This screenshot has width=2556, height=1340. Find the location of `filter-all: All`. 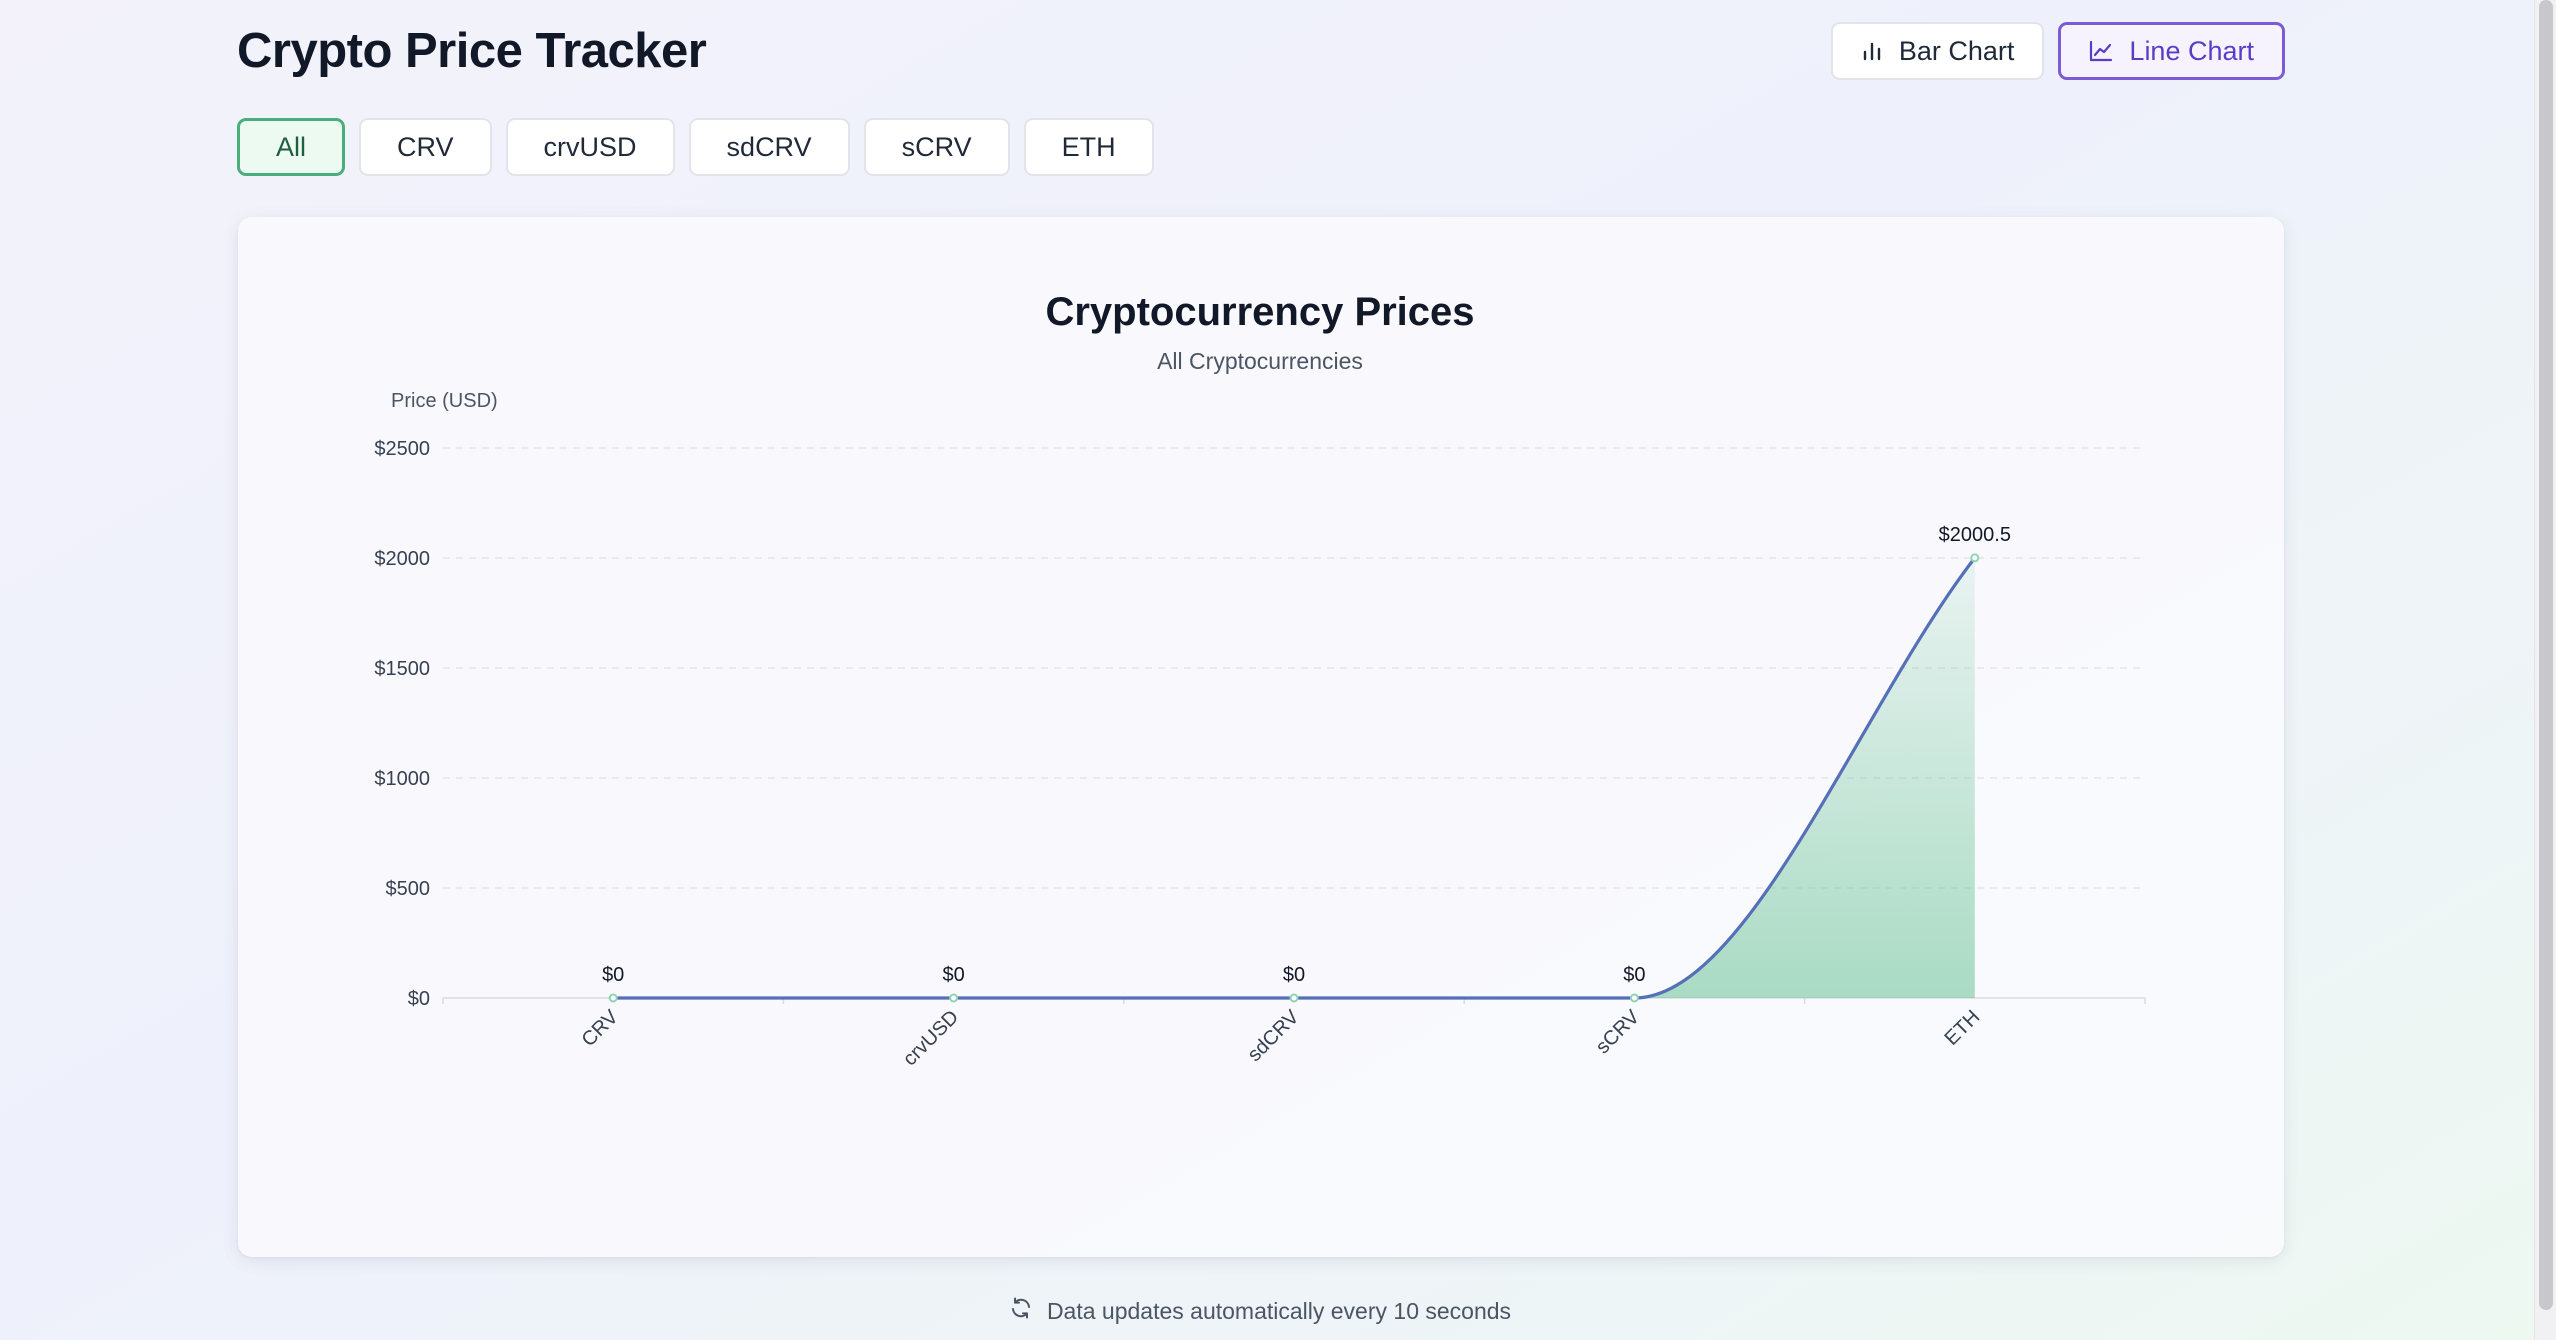

filter-all: All is located at coordinates (291, 147).